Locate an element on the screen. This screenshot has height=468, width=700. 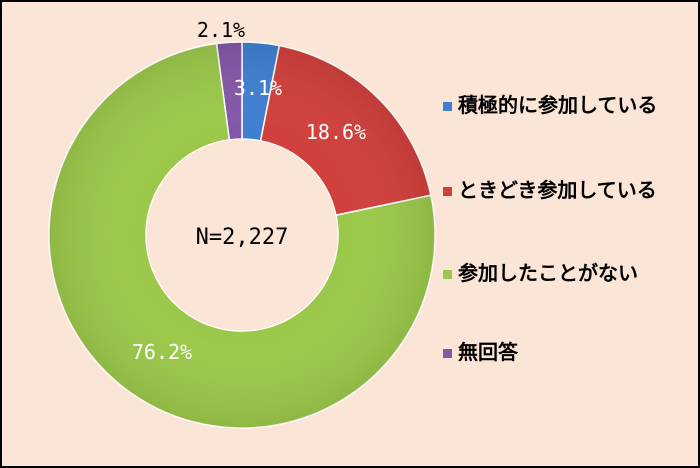
slice-label-3: 2.1% is located at coordinates (221, 30).